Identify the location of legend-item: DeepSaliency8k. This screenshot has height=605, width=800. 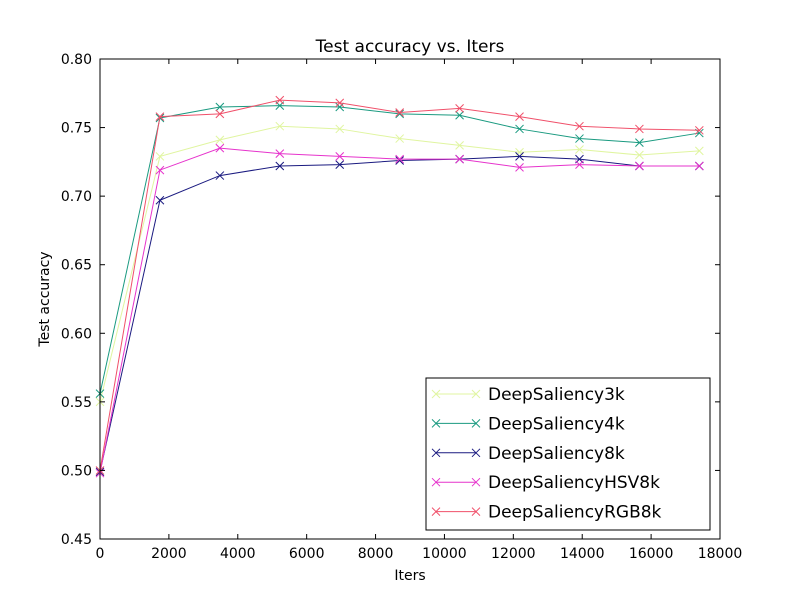
(528, 454).